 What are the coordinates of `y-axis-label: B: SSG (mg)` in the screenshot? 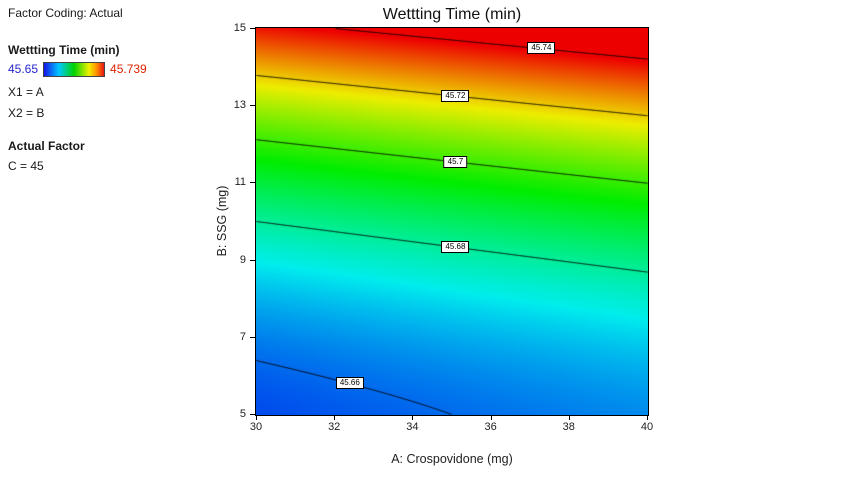 It's located at (222, 221).